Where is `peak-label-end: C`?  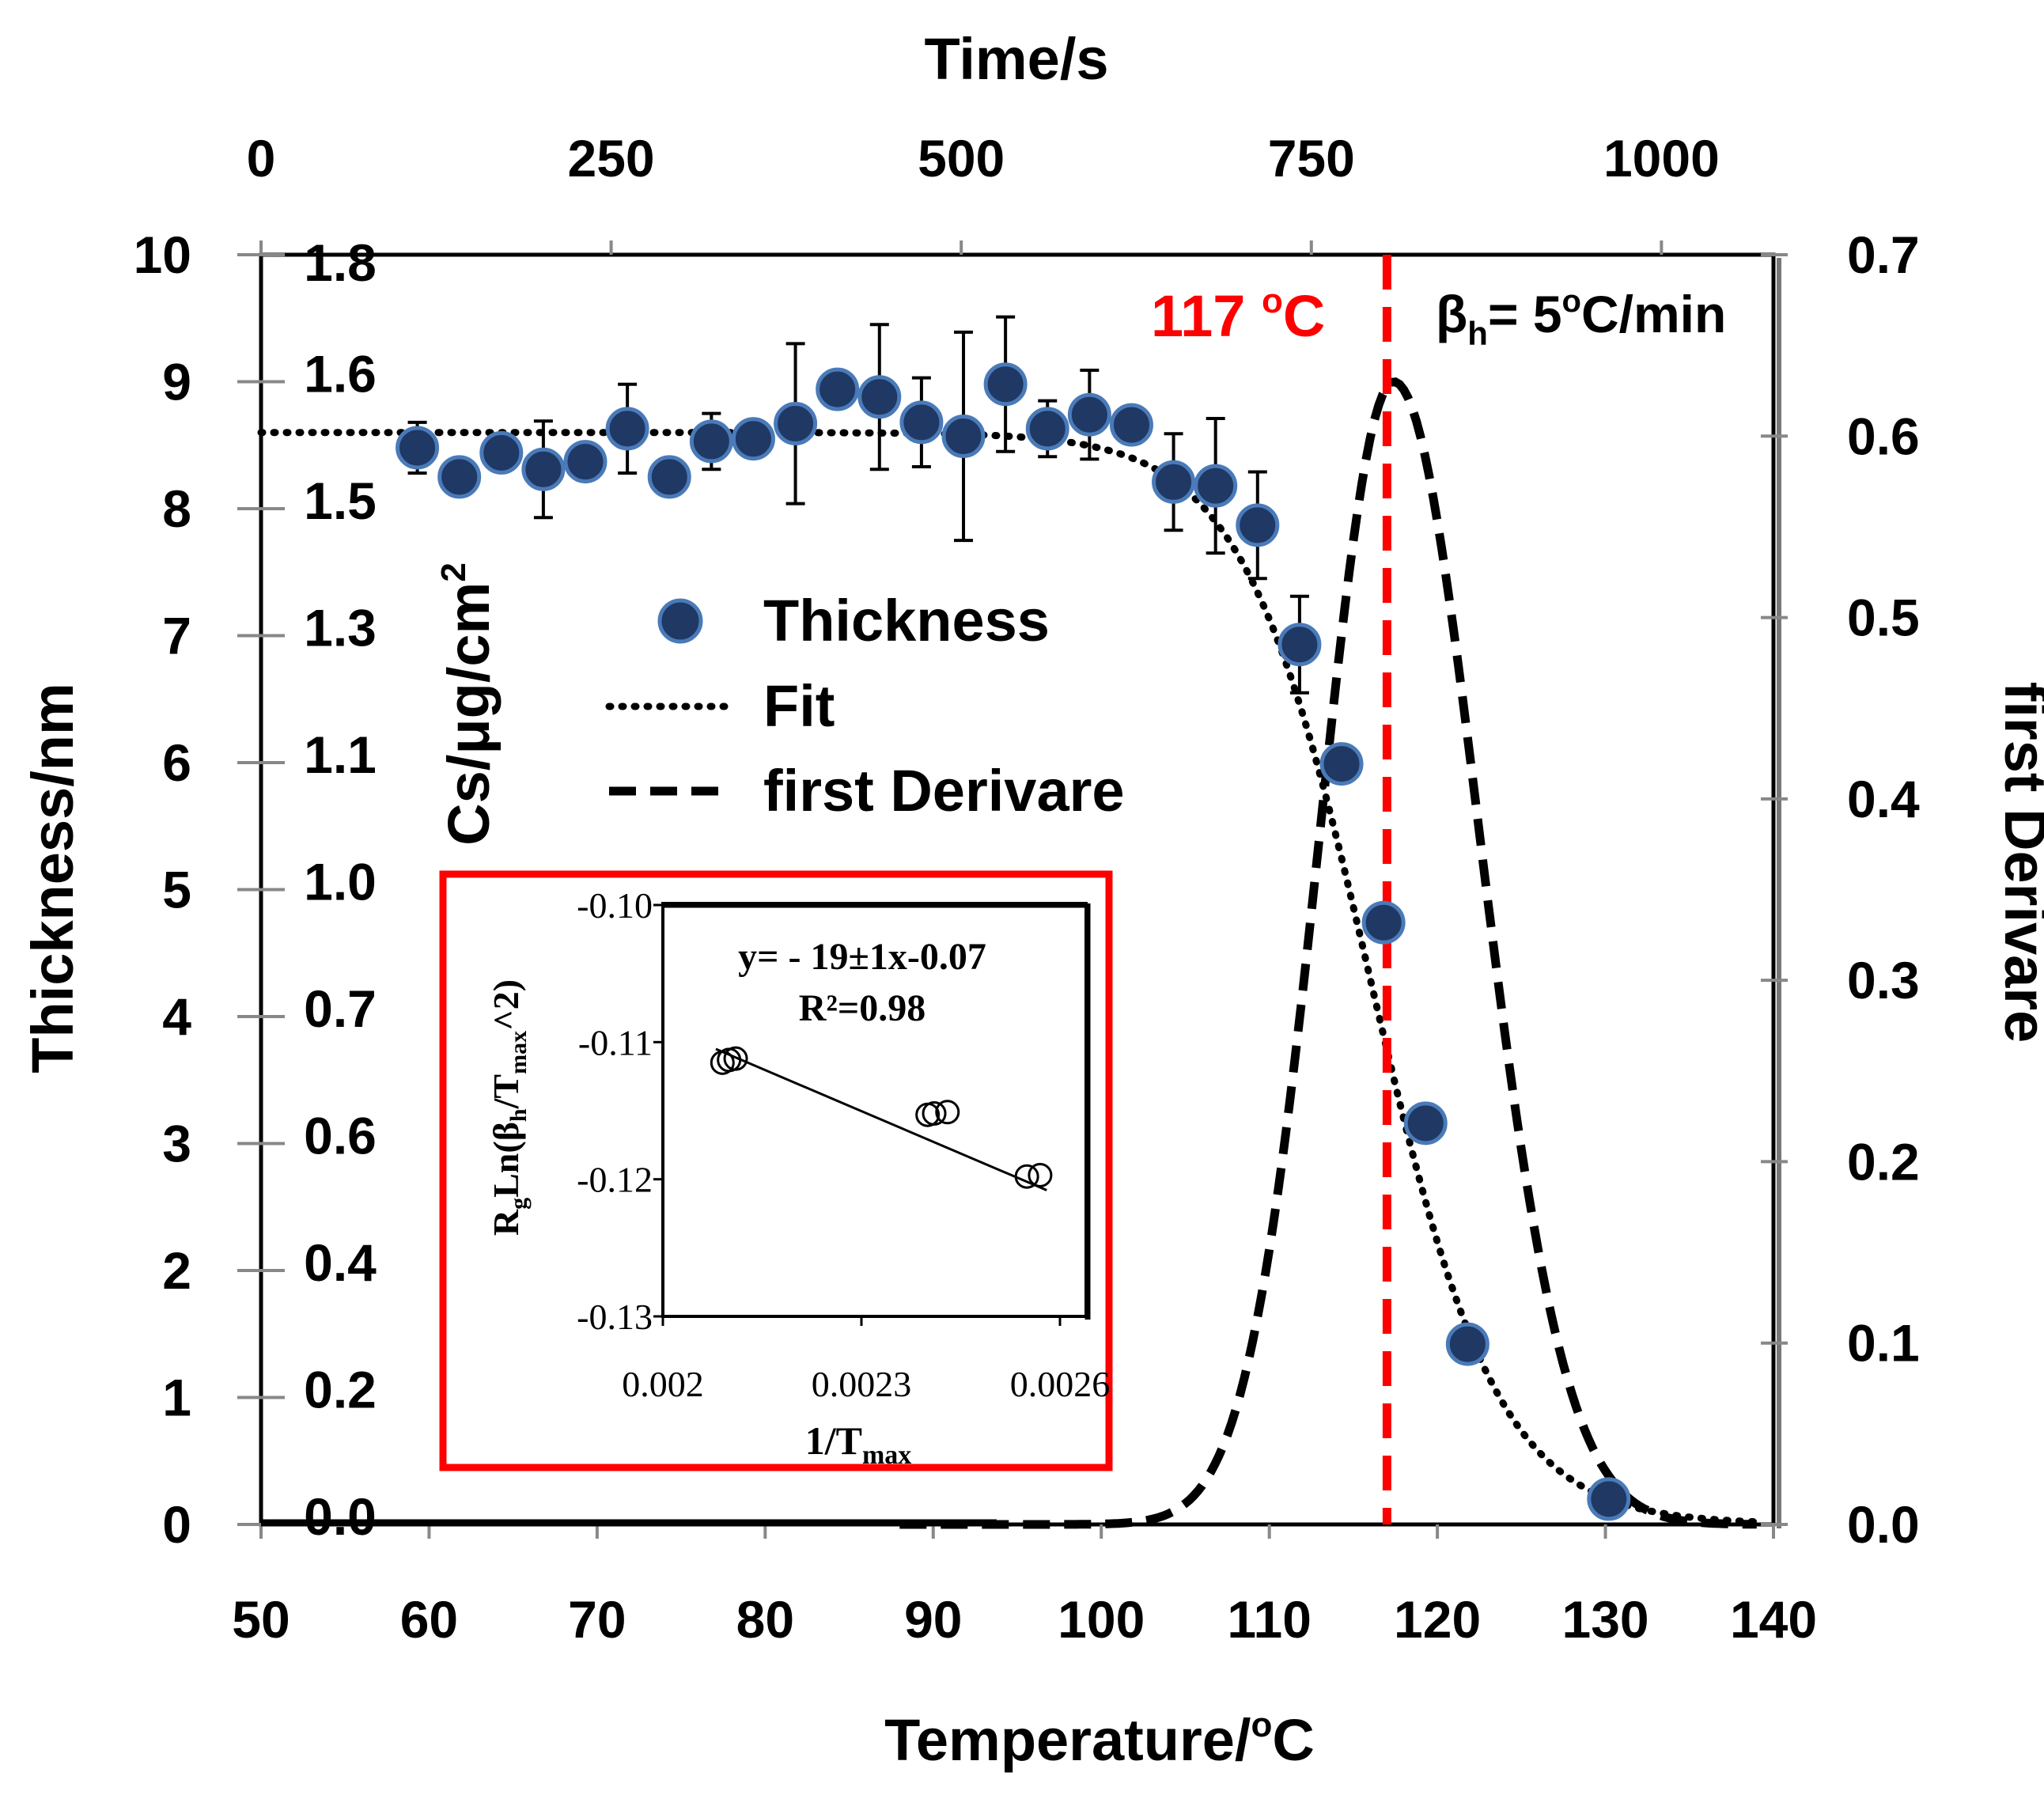
peak-label-end: C is located at coordinates (1304, 316).